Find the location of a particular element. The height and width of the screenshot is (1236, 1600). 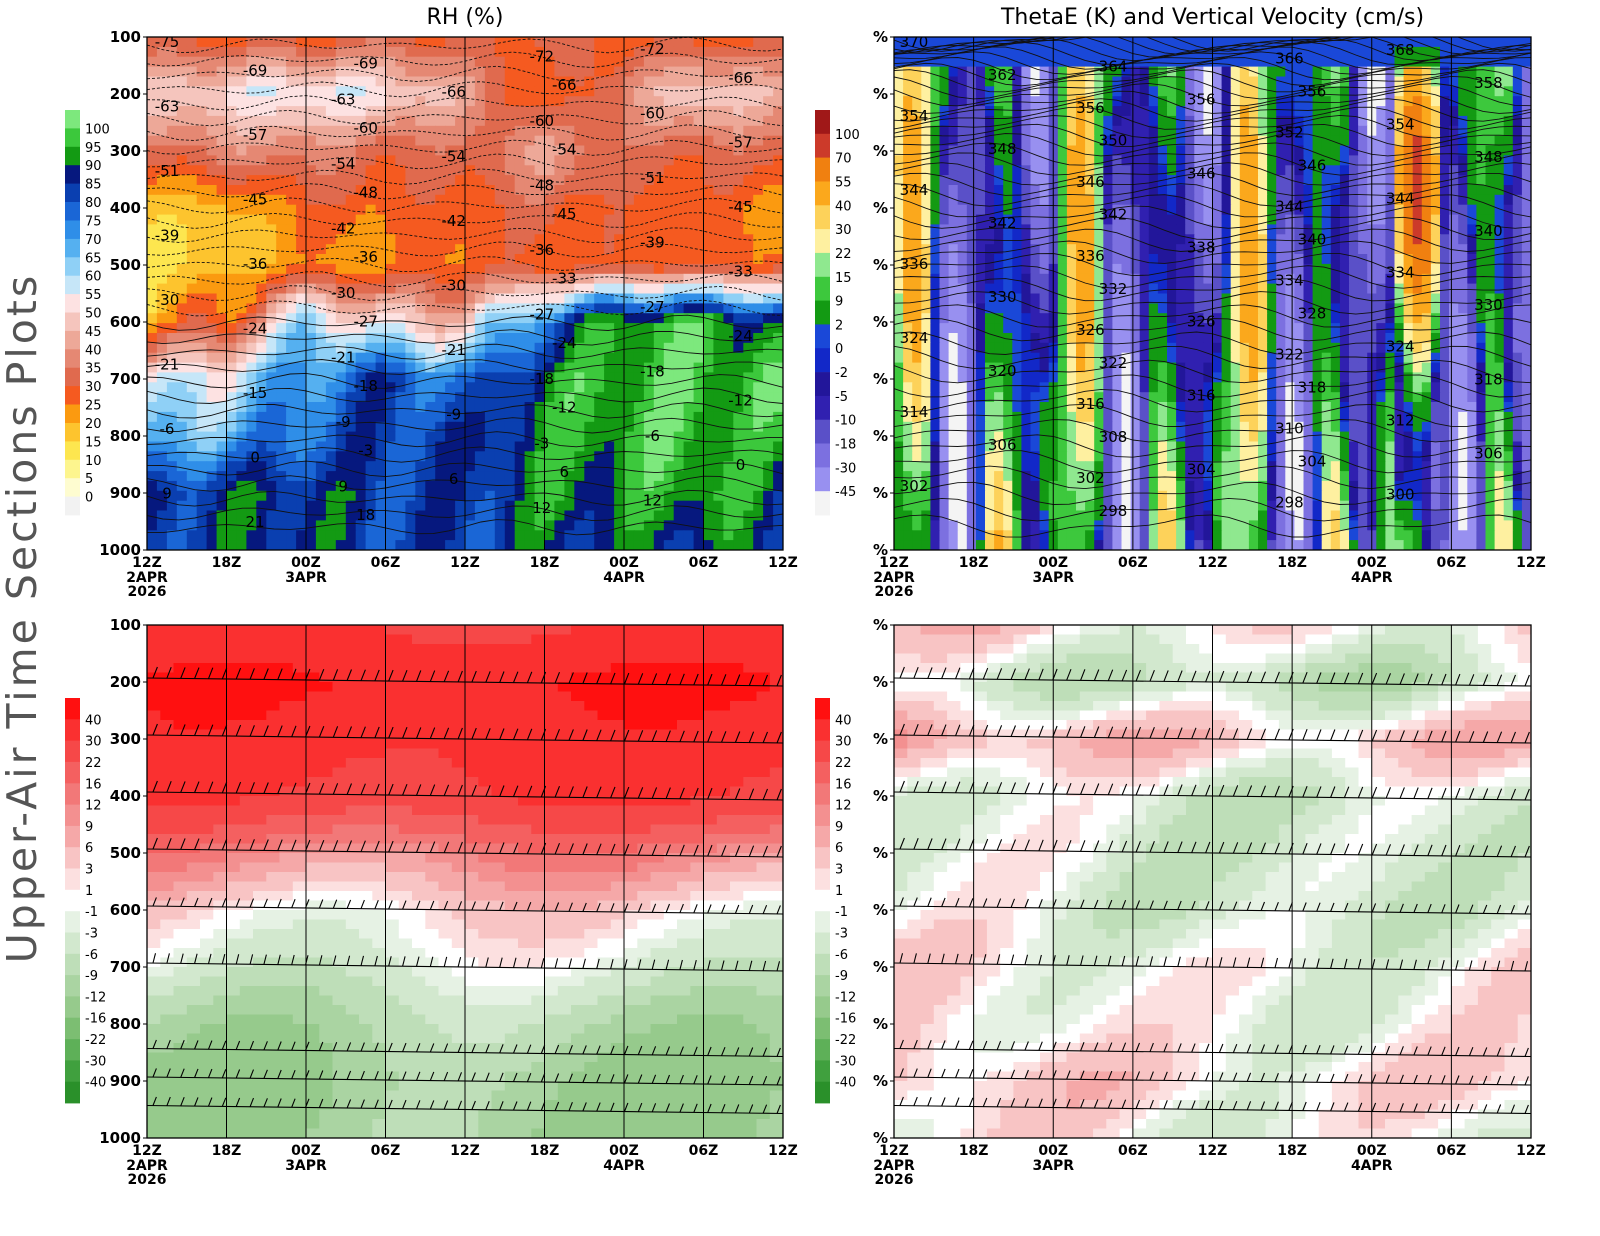

x-tick-label: 12Z is located at coordinates (783, 563).